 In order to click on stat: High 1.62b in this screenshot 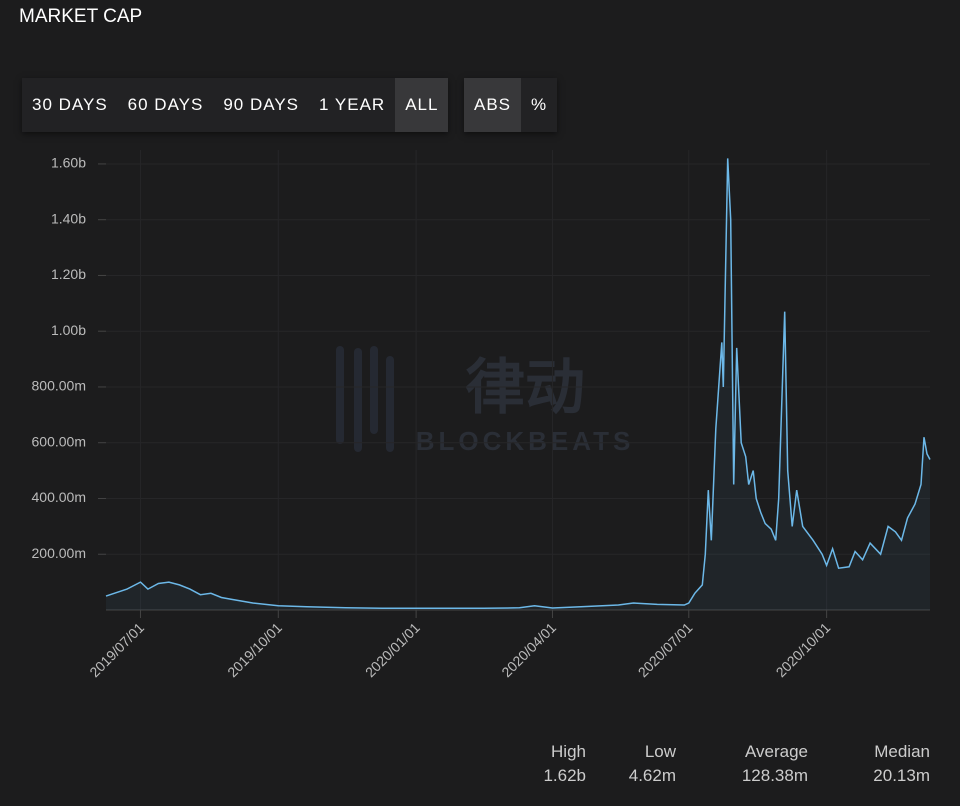, I will do `click(526, 764)`.